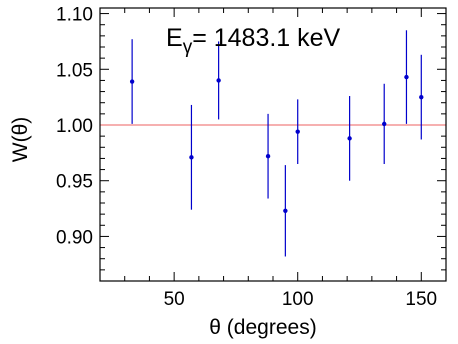  What do you see at coordinates (74, 182) in the screenshot?
I see `y-tick-label: 0.95` at bounding box center [74, 182].